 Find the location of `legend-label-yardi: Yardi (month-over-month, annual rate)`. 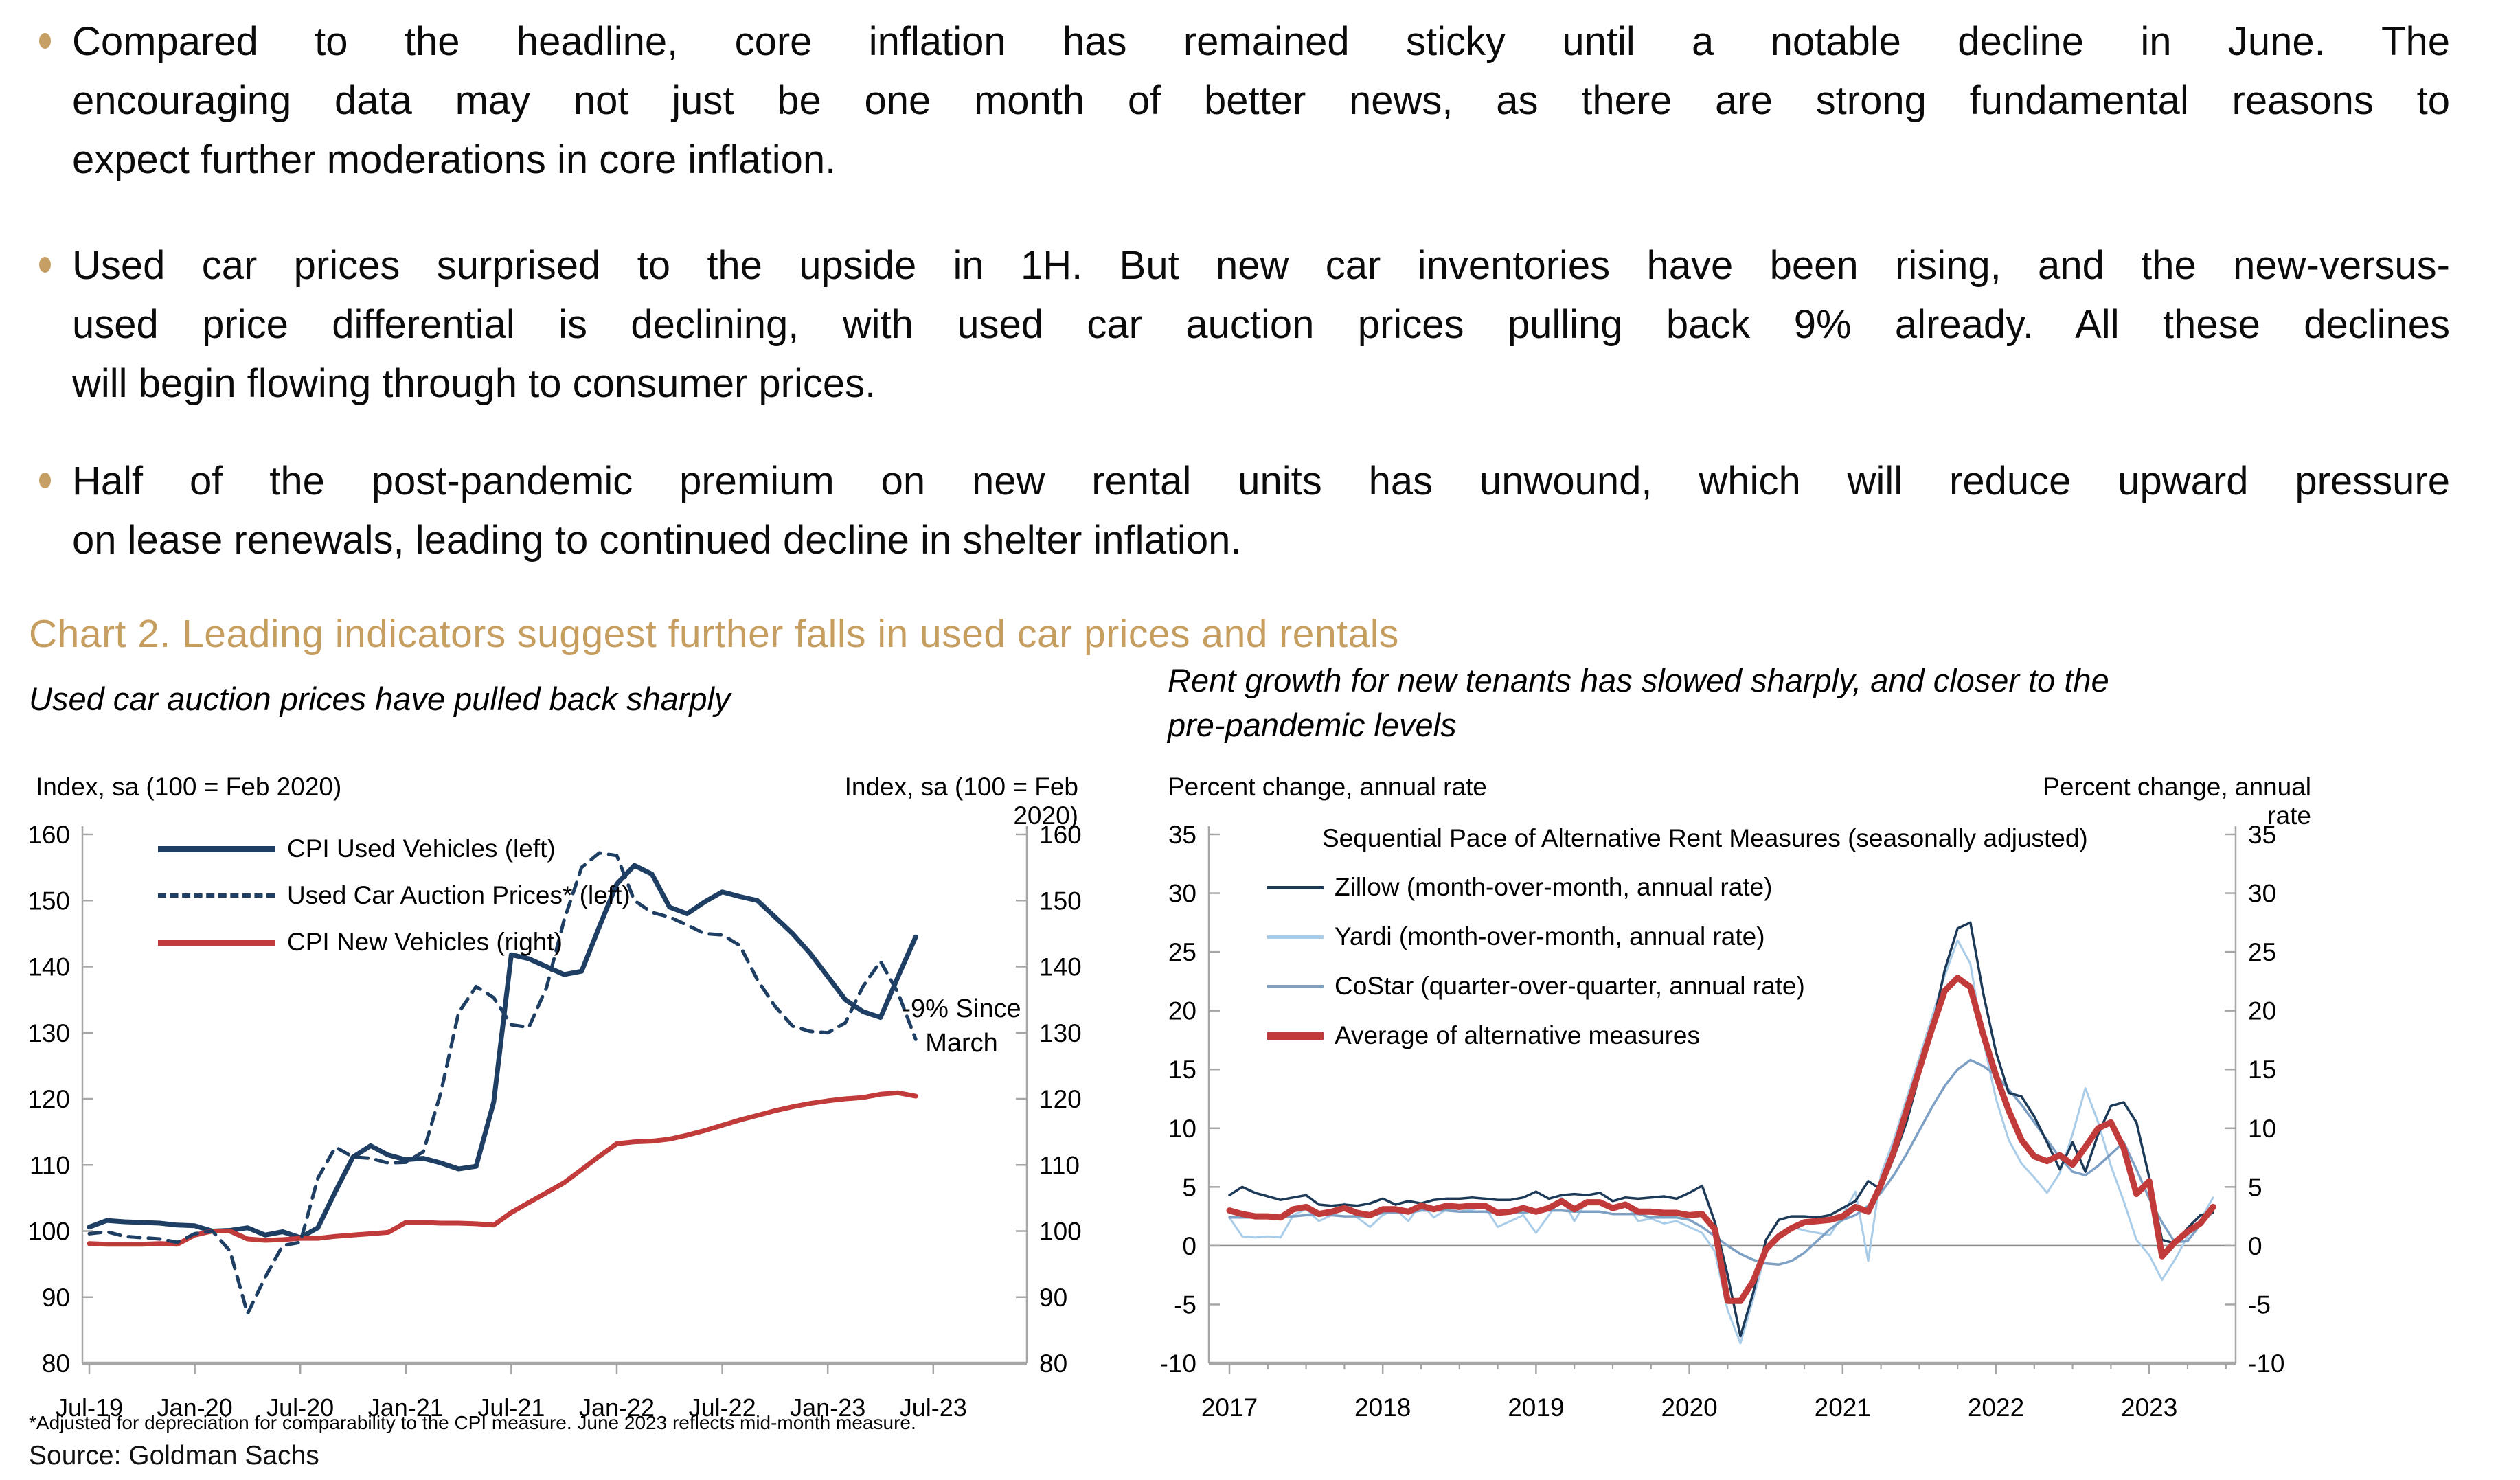

legend-label-yardi: Yardi (month-over-month, annual rate) is located at coordinates (1550, 936).